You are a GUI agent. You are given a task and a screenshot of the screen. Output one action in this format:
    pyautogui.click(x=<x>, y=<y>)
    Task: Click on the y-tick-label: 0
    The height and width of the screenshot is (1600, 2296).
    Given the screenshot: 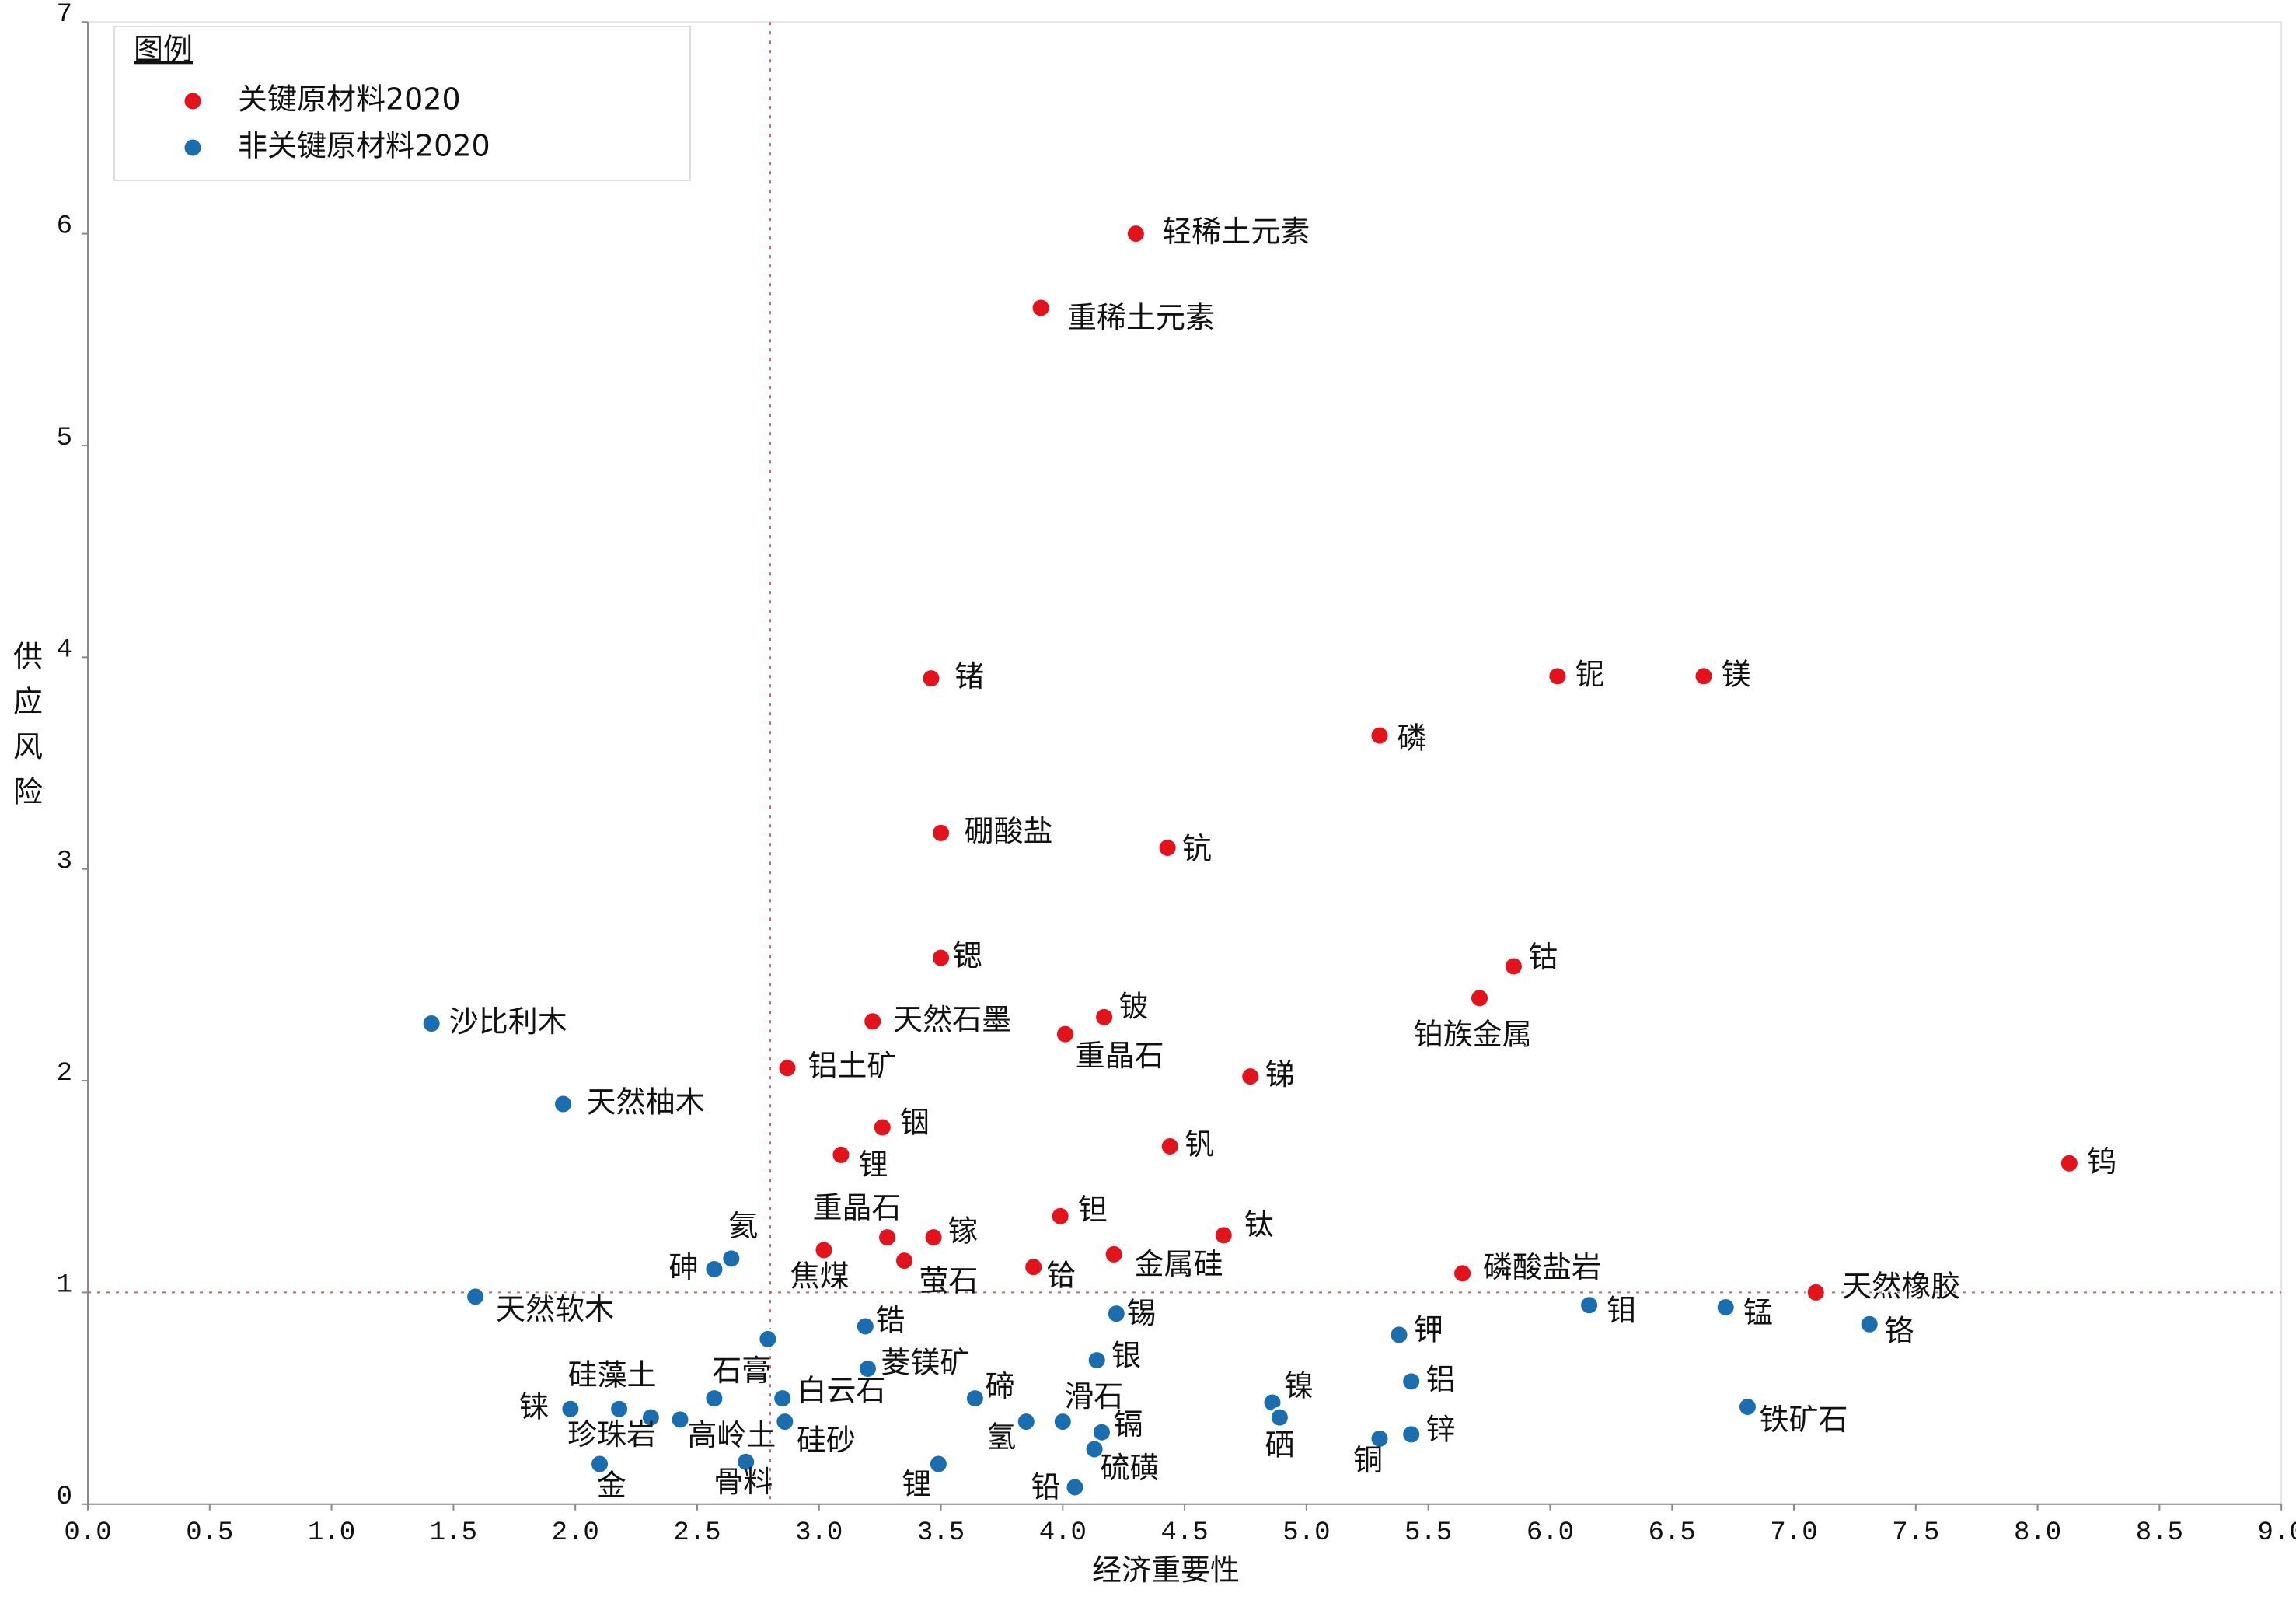 What is the action you would take?
    pyautogui.click(x=64, y=1497)
    